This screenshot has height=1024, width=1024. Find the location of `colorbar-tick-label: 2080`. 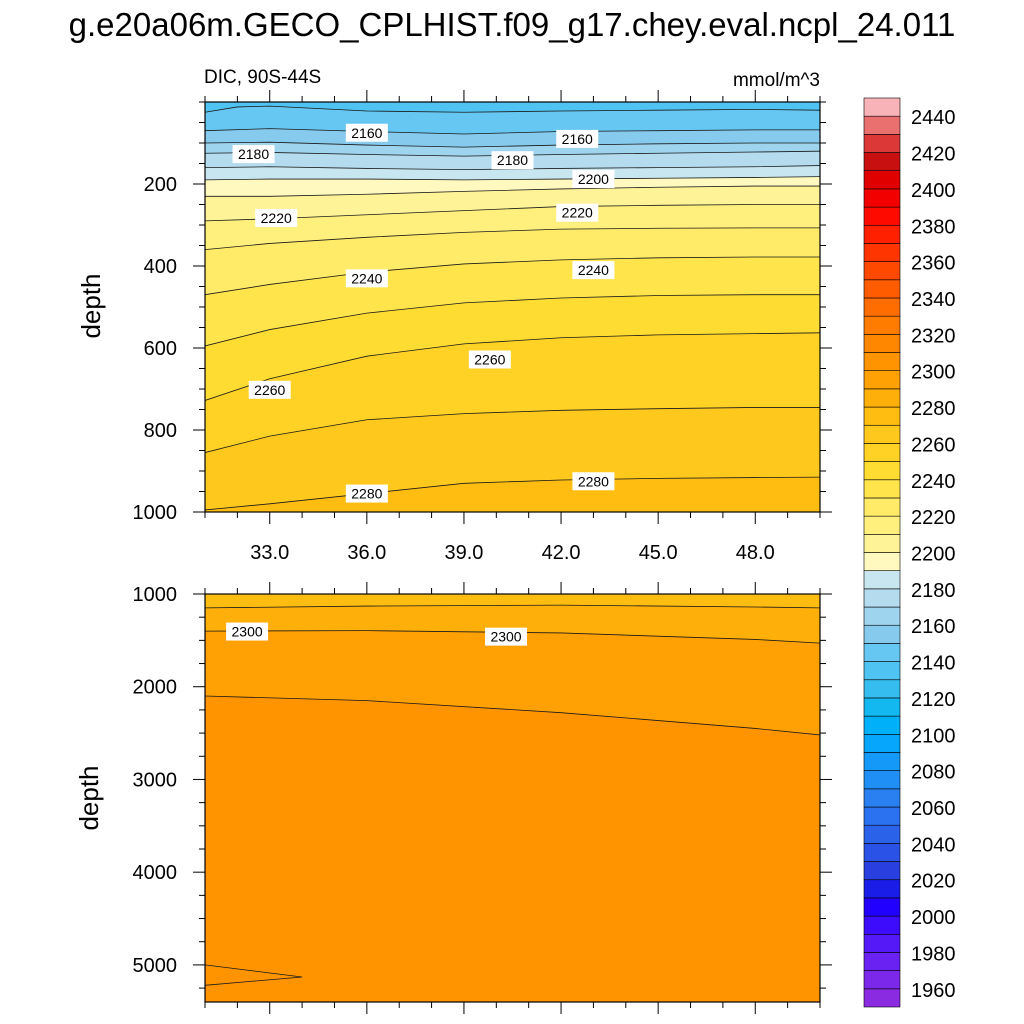

colorbar-tick-label: 2080 is located at coordinates (933, 773).